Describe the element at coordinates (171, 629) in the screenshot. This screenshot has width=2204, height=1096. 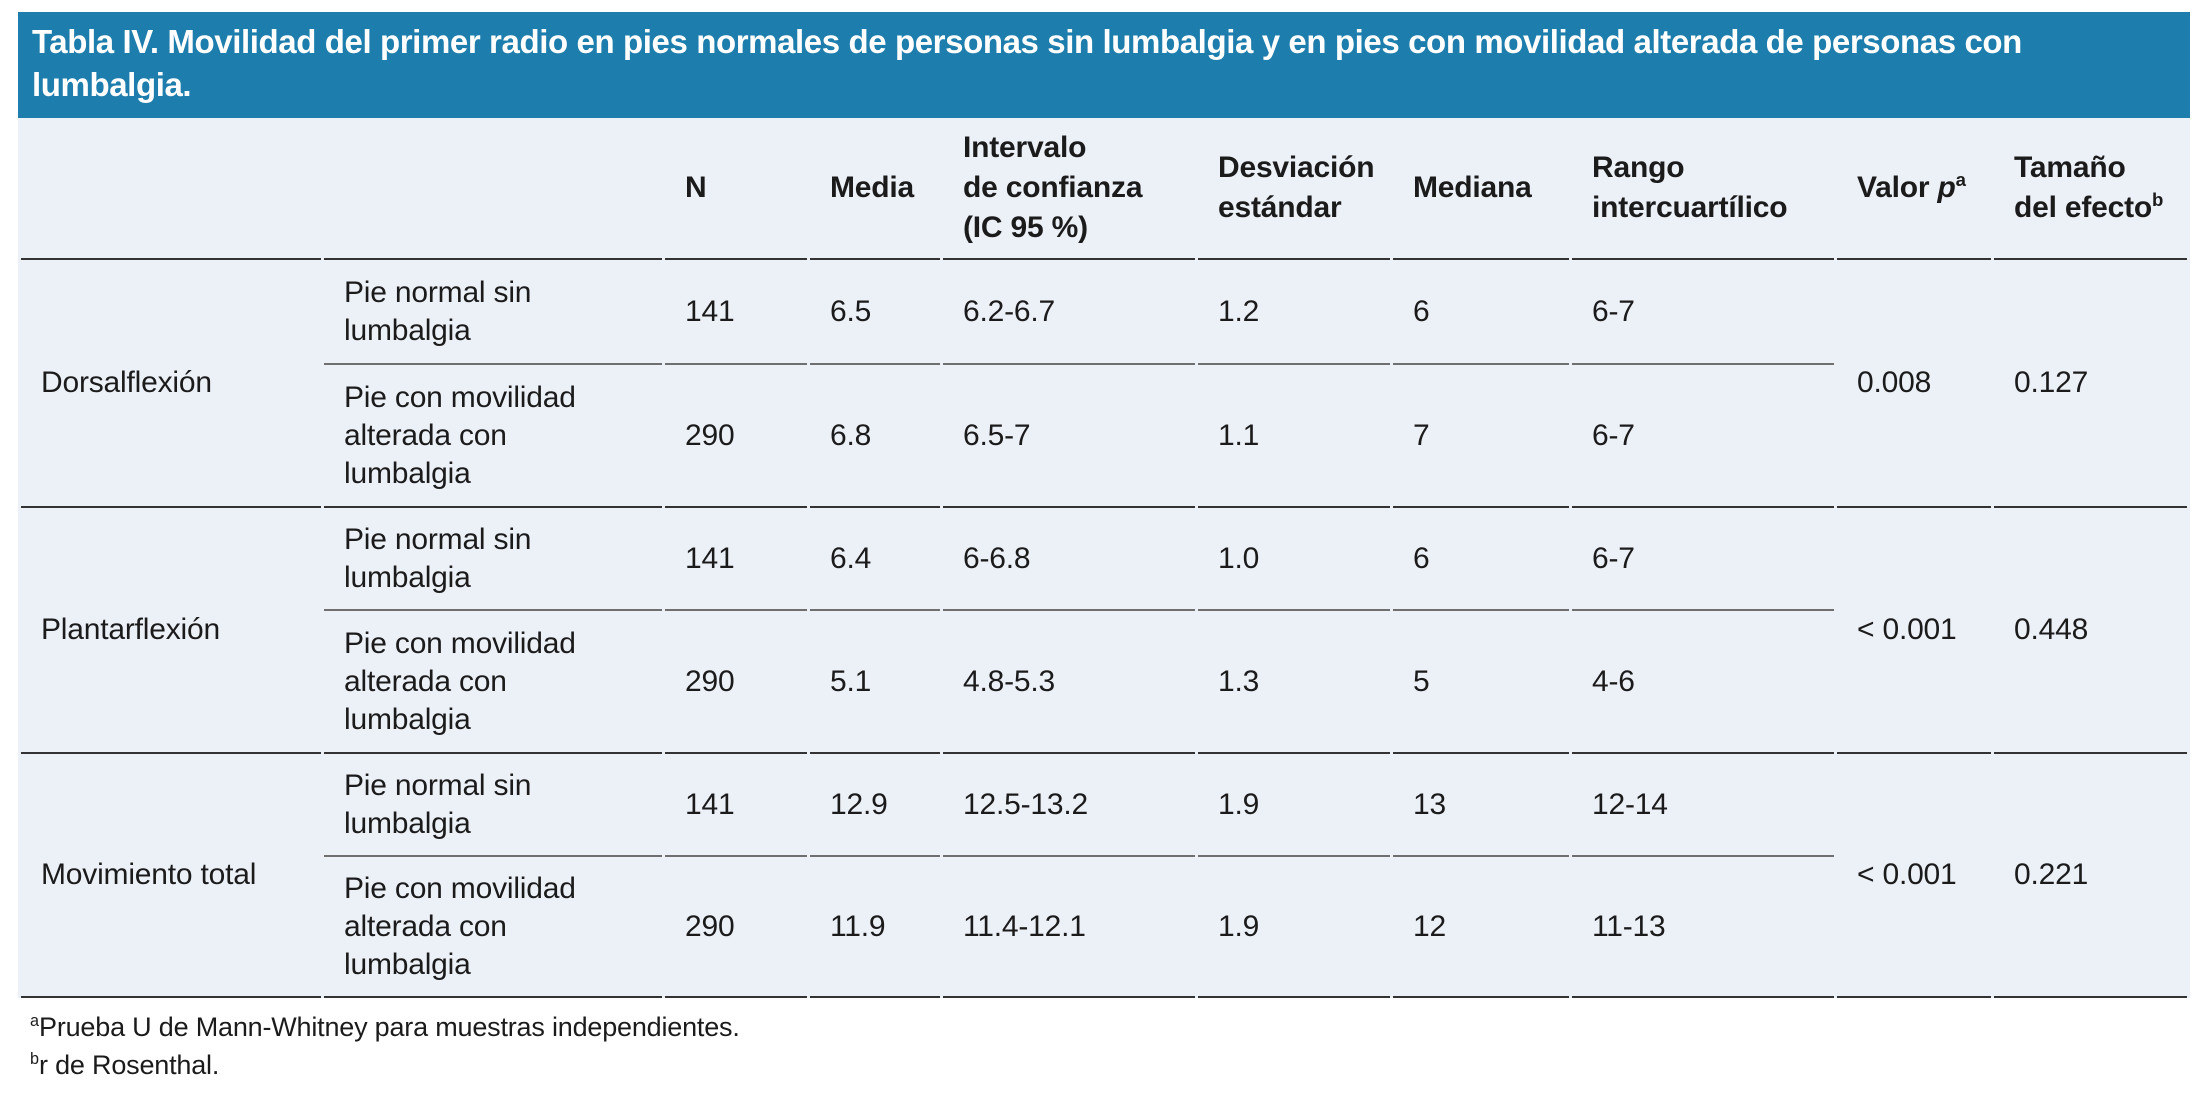
I see `group-label-cell: Plantarflexión` at that location.